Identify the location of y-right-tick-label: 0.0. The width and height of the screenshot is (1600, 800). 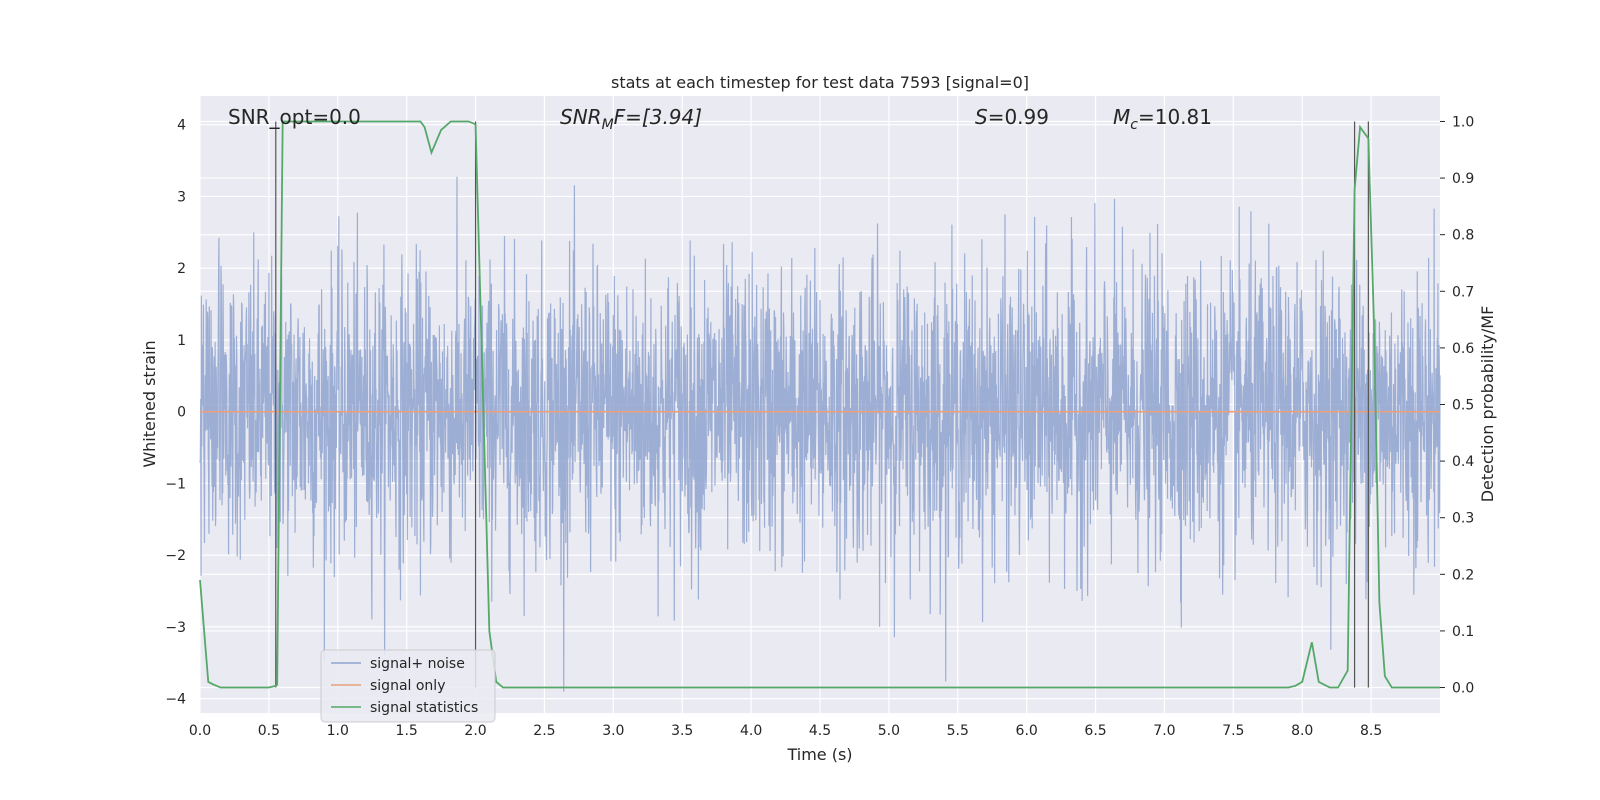
(1463, 689).